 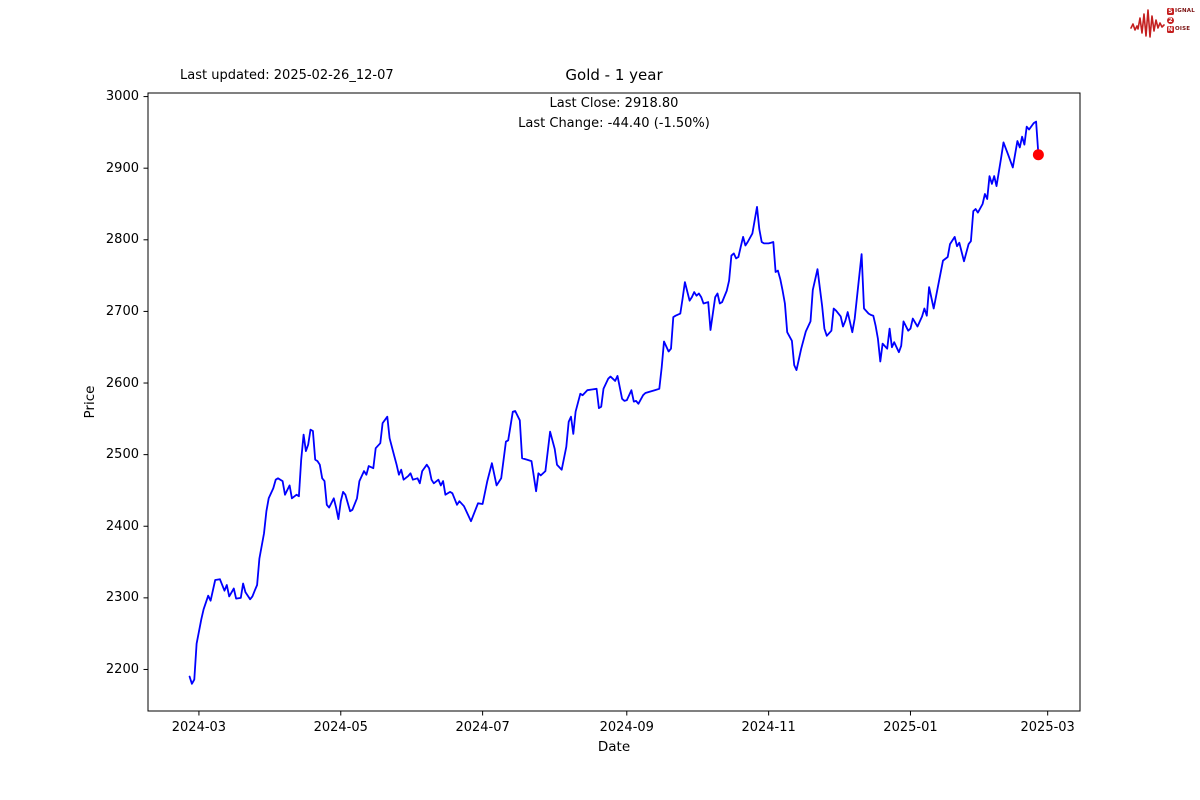 I want to click on x-tick-label: 2024-07, so click(x=482, y=727).